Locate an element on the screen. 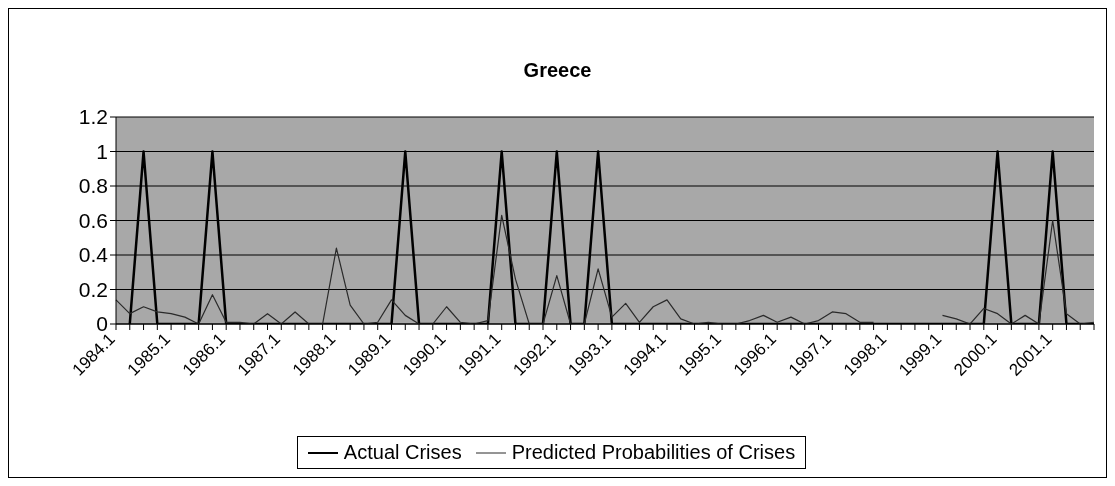  y-tick-label: 0 is located at coordinates (102, 324).